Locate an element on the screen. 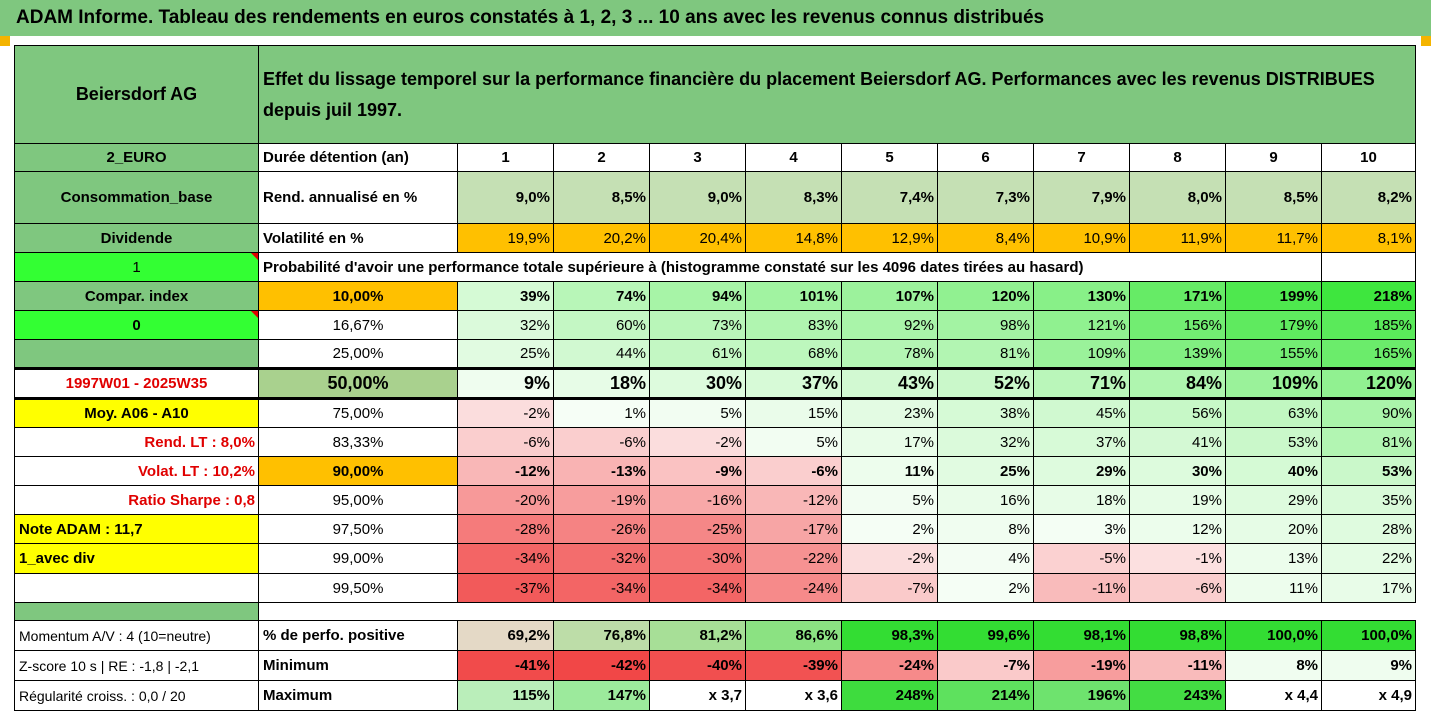  probability-threshold: 99,50% is located at coordinates (358, 588).